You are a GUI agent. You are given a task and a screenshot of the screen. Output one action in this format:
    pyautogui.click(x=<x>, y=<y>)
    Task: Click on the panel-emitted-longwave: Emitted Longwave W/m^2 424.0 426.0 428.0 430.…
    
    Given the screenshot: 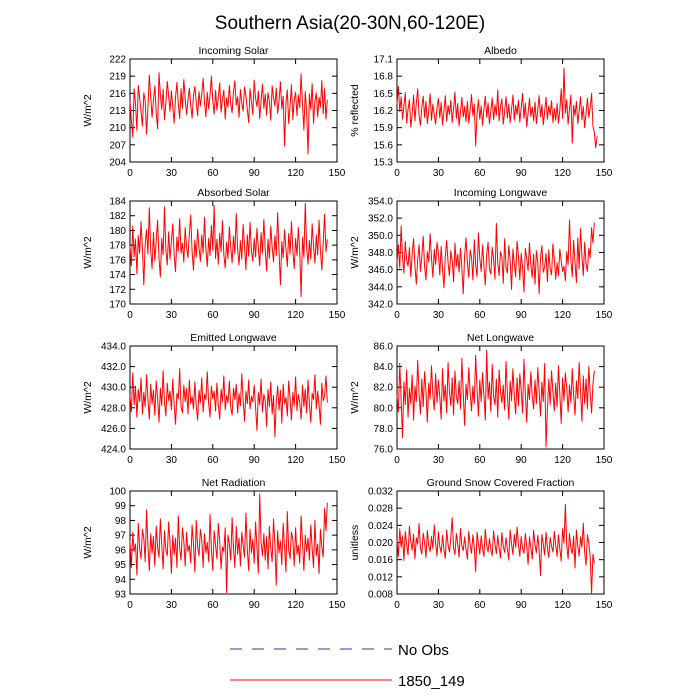 What is the action you would take?
    pyautogui.click(x=214, y=399)
    